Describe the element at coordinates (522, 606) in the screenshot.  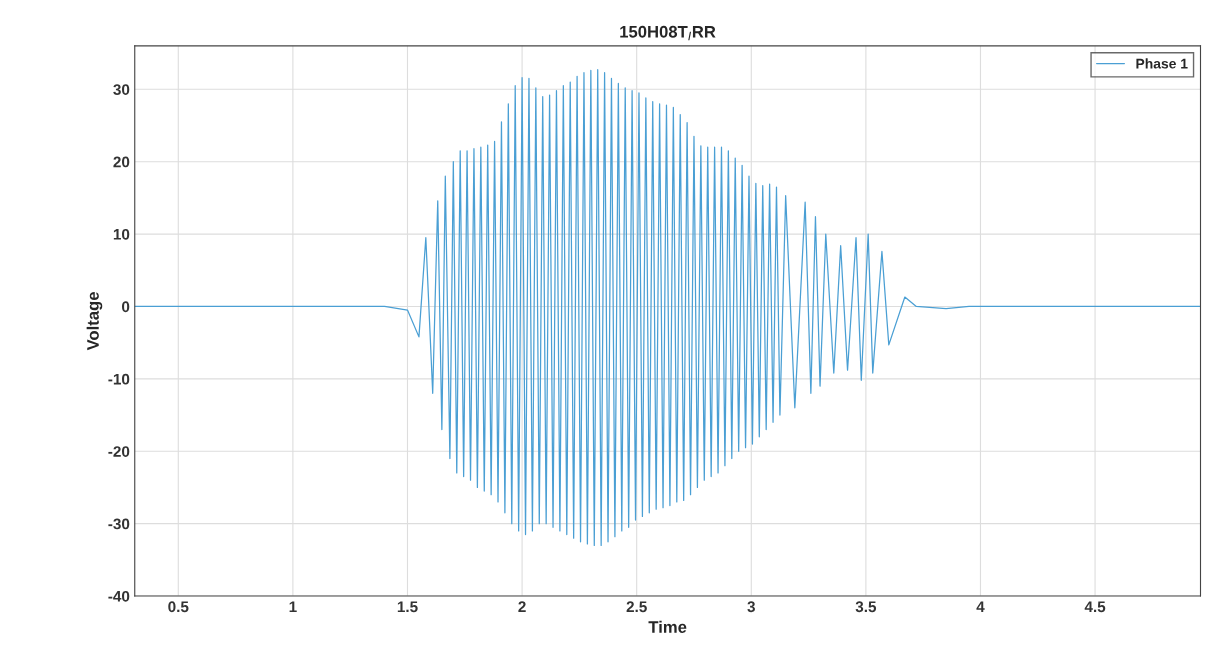
I see `x-tick-label: 2` at that location.